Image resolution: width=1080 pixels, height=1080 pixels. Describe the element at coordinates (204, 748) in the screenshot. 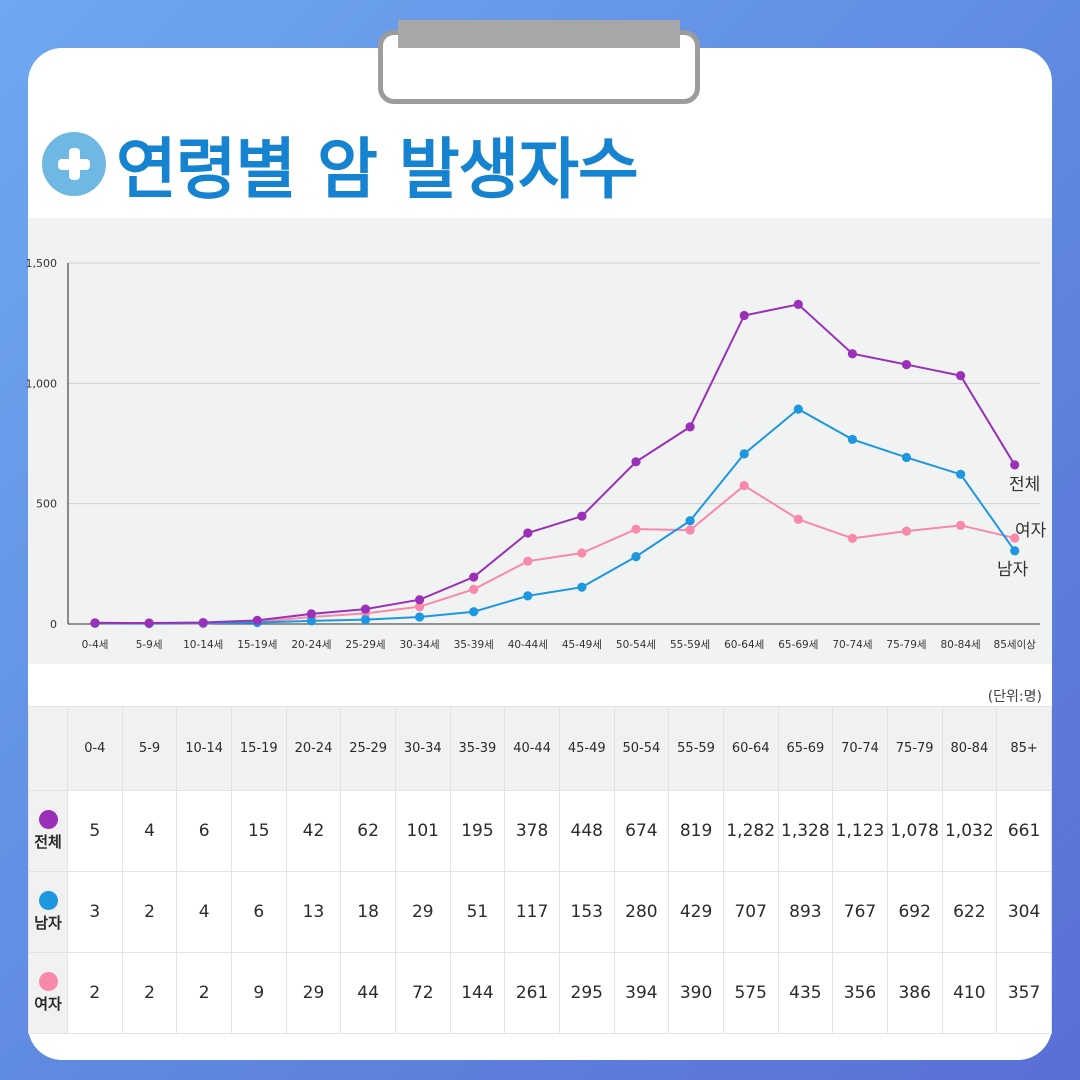

I see `table-header-cell: 10-14` at that location.